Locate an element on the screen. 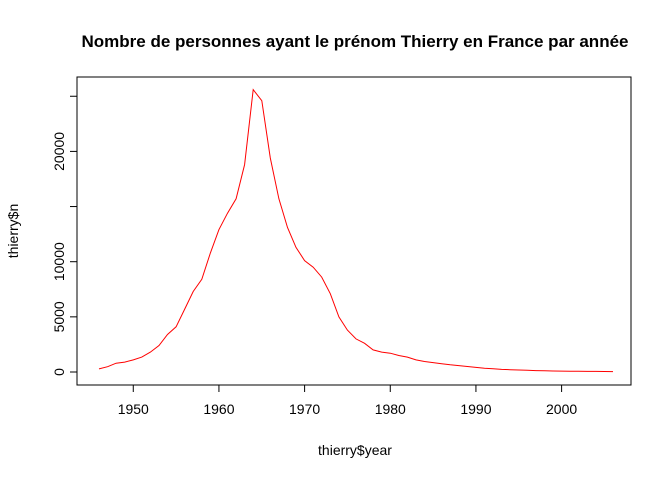 This screenshot has width=672, height=480. x-tick-label: 1970 is located at coordinates (304, 409).